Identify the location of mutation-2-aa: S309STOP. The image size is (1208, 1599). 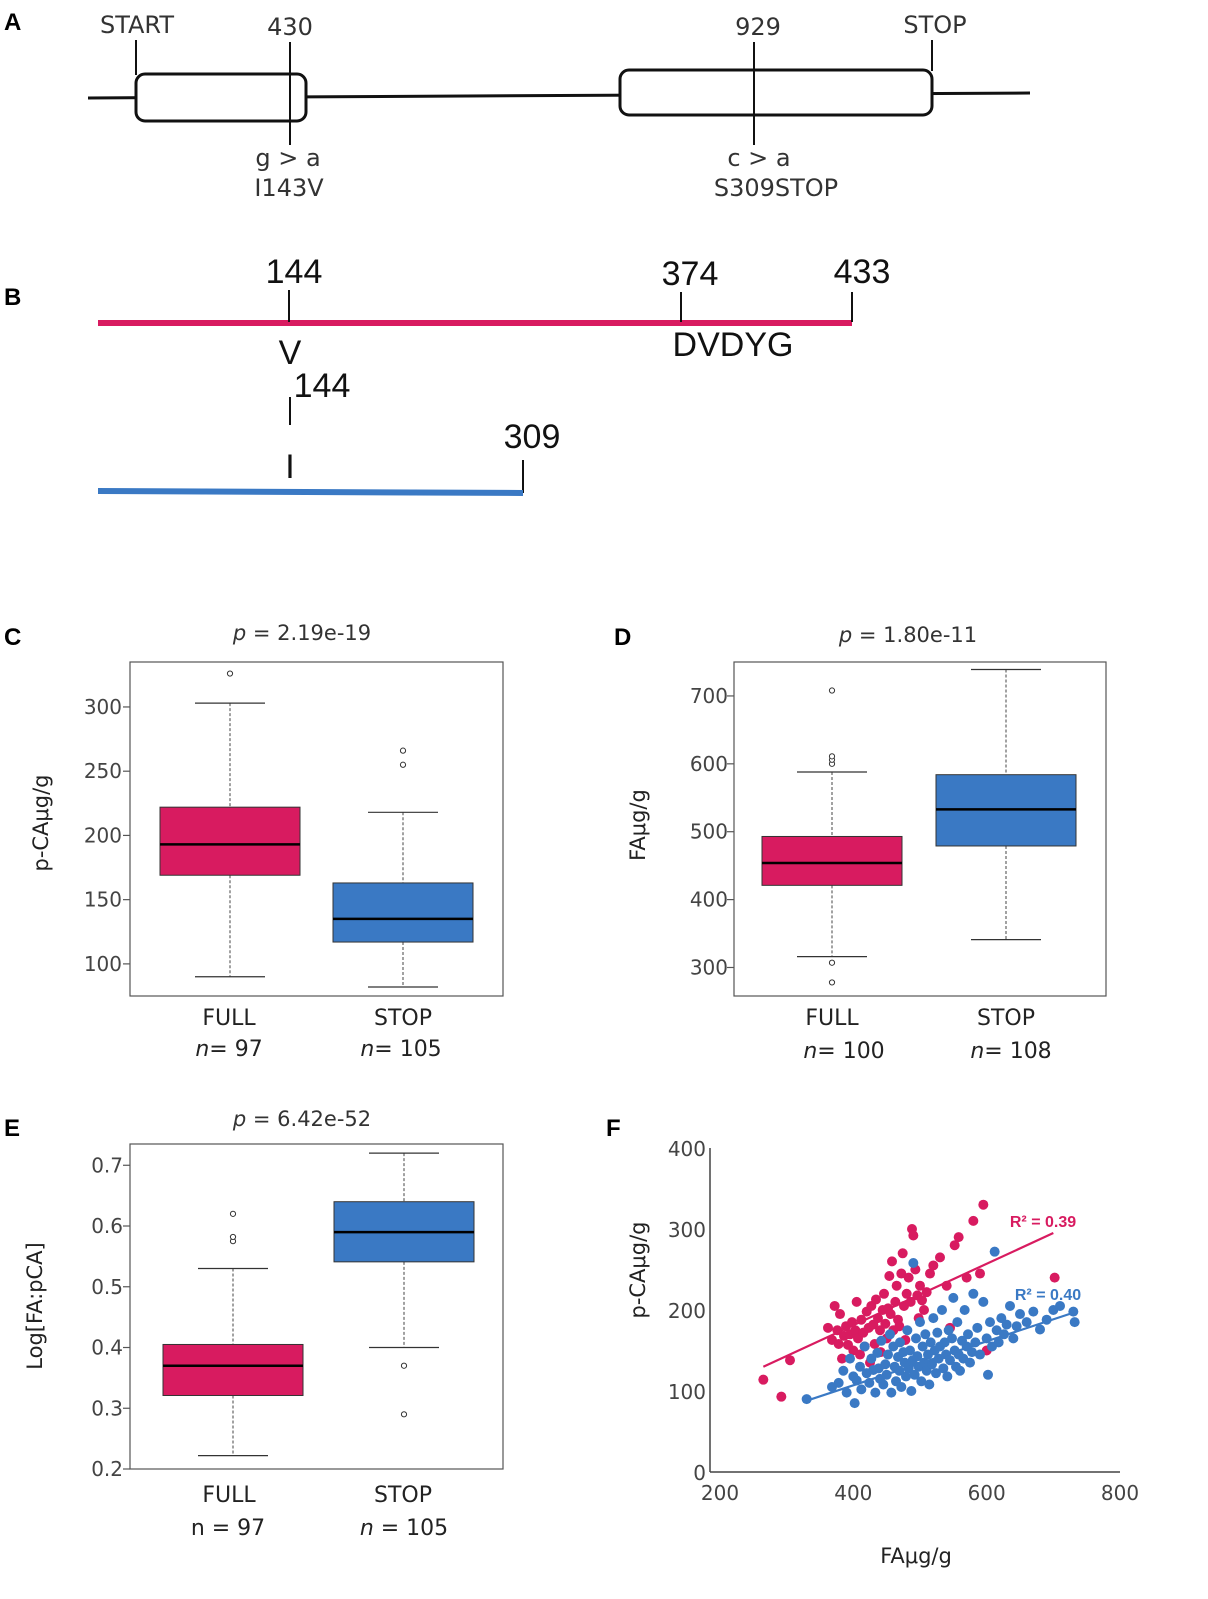
(776, 188).